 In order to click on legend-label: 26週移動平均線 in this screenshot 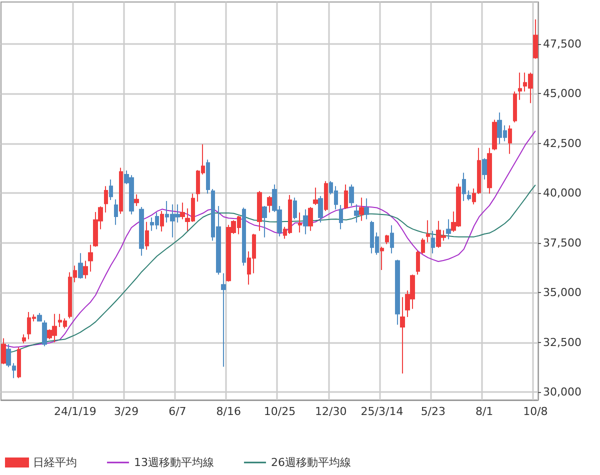, I will do `click(310, 462)`.